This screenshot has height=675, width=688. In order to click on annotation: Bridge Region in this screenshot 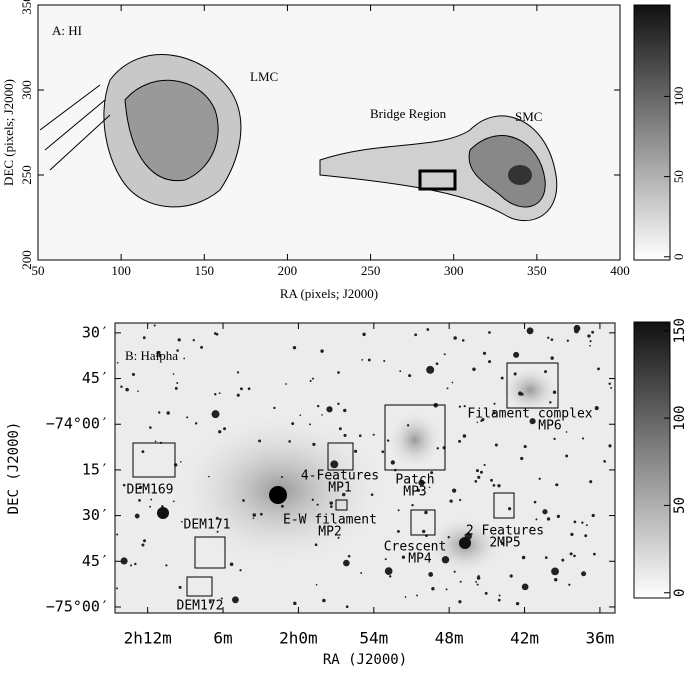, I will do `click(408, 113)`.